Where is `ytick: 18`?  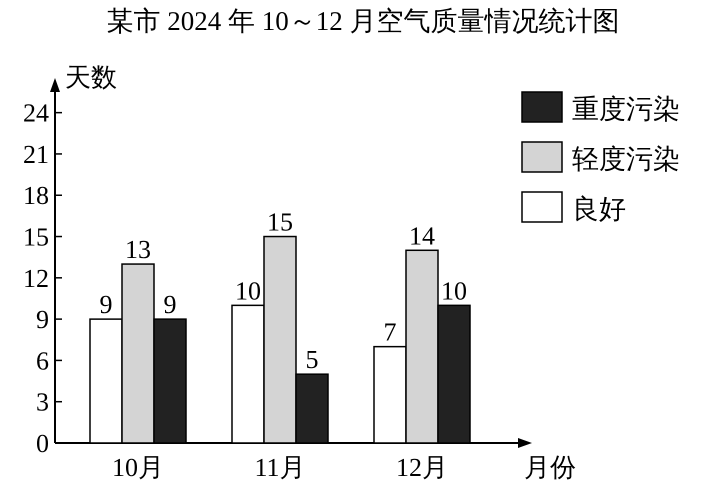
ytick: 18 is located at coordinates (36, 195).